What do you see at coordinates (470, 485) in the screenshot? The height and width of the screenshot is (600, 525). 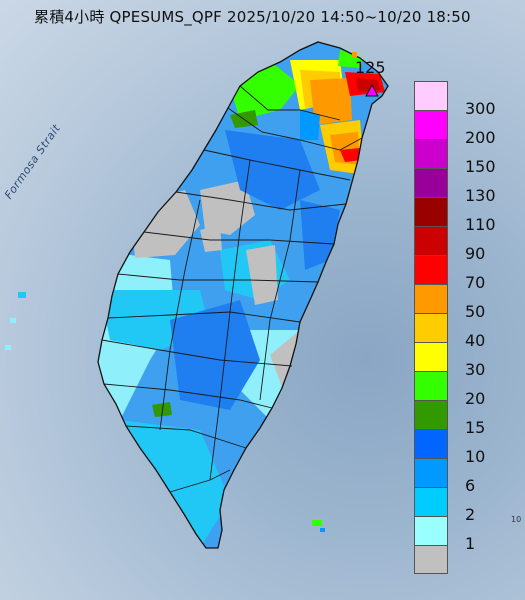 I see `legend-label: 6` at bounding box center [470, 485].